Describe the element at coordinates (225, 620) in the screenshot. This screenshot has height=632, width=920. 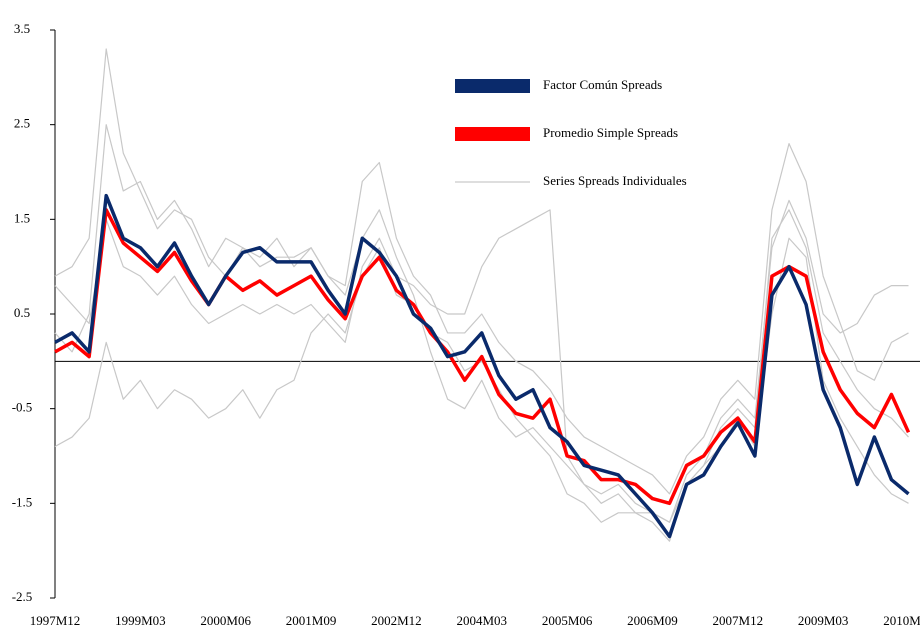
I see `x-tick-label: 2000M06` at that location.